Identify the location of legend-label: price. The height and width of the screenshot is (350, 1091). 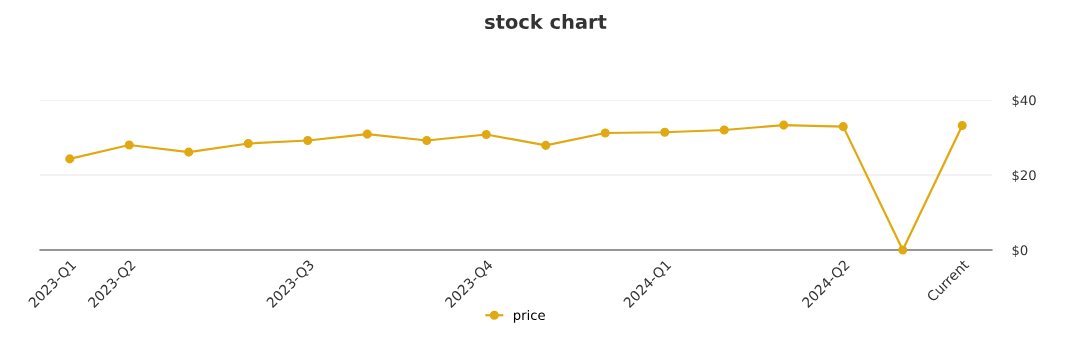
(529, 316).